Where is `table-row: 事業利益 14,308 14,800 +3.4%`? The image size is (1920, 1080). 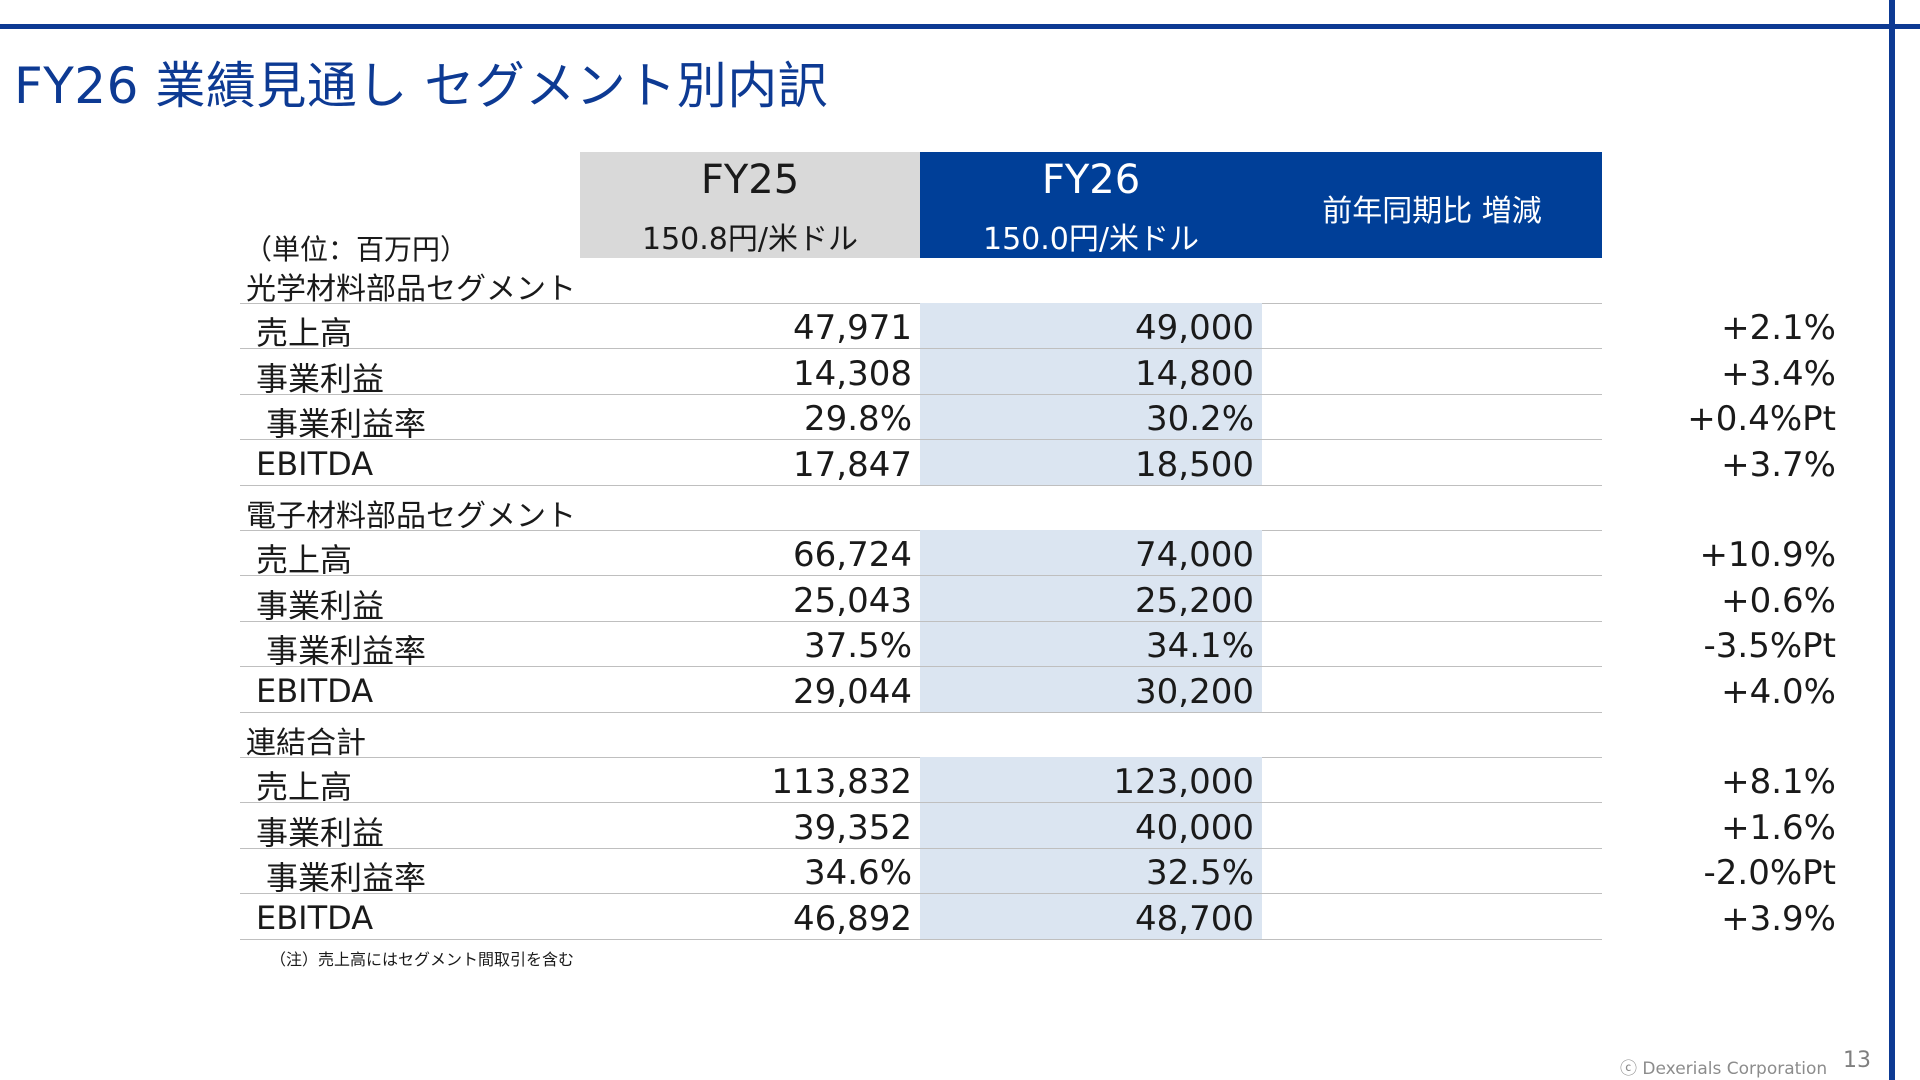 table-row: 事業利益 14,308 14,800 +3.4% is located at coordinates (1038, 373).